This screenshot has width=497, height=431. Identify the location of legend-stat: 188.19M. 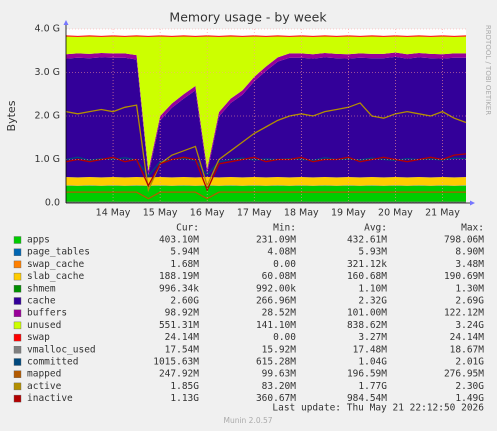
(179, 276).